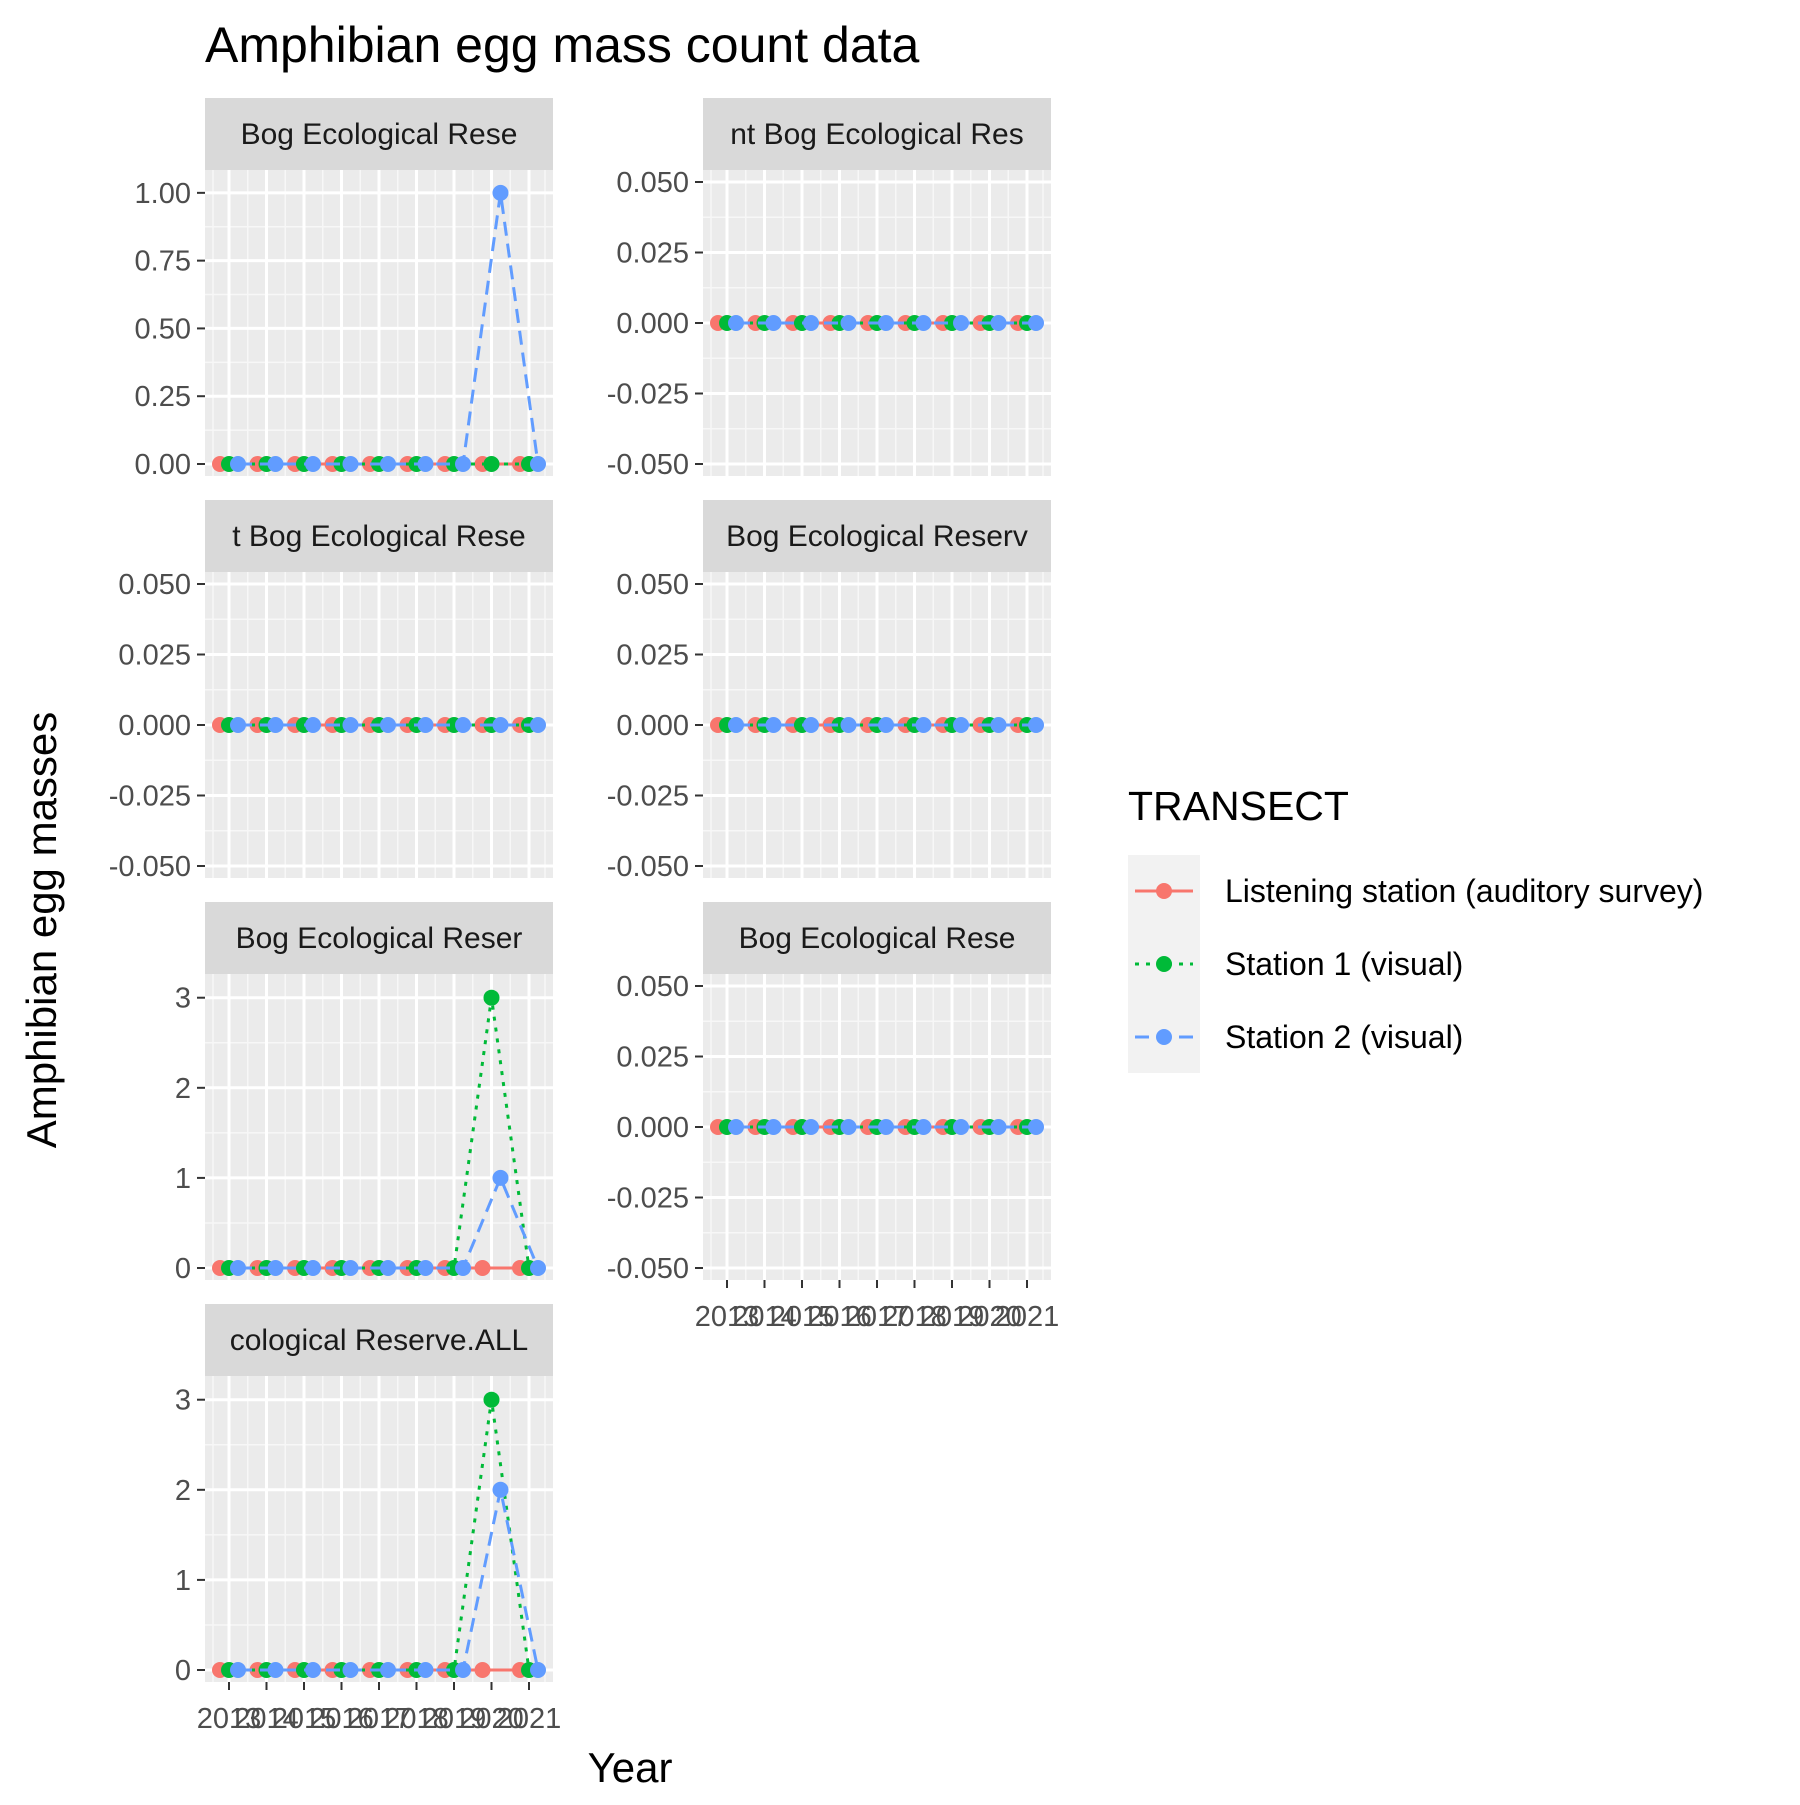 This screenshot has height=1805, width=1800. I want to click on y-tick-label: 0, so click(183, 1269).